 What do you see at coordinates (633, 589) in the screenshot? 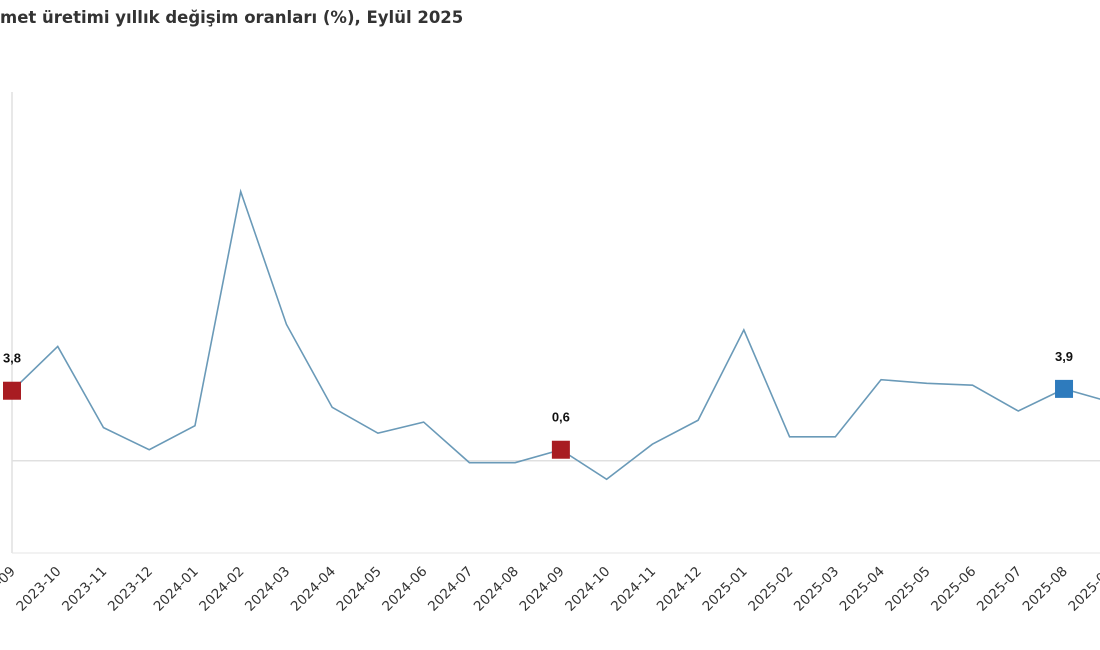
I see `x-tick-label: 2024-11` at bounding box center [633, 589].